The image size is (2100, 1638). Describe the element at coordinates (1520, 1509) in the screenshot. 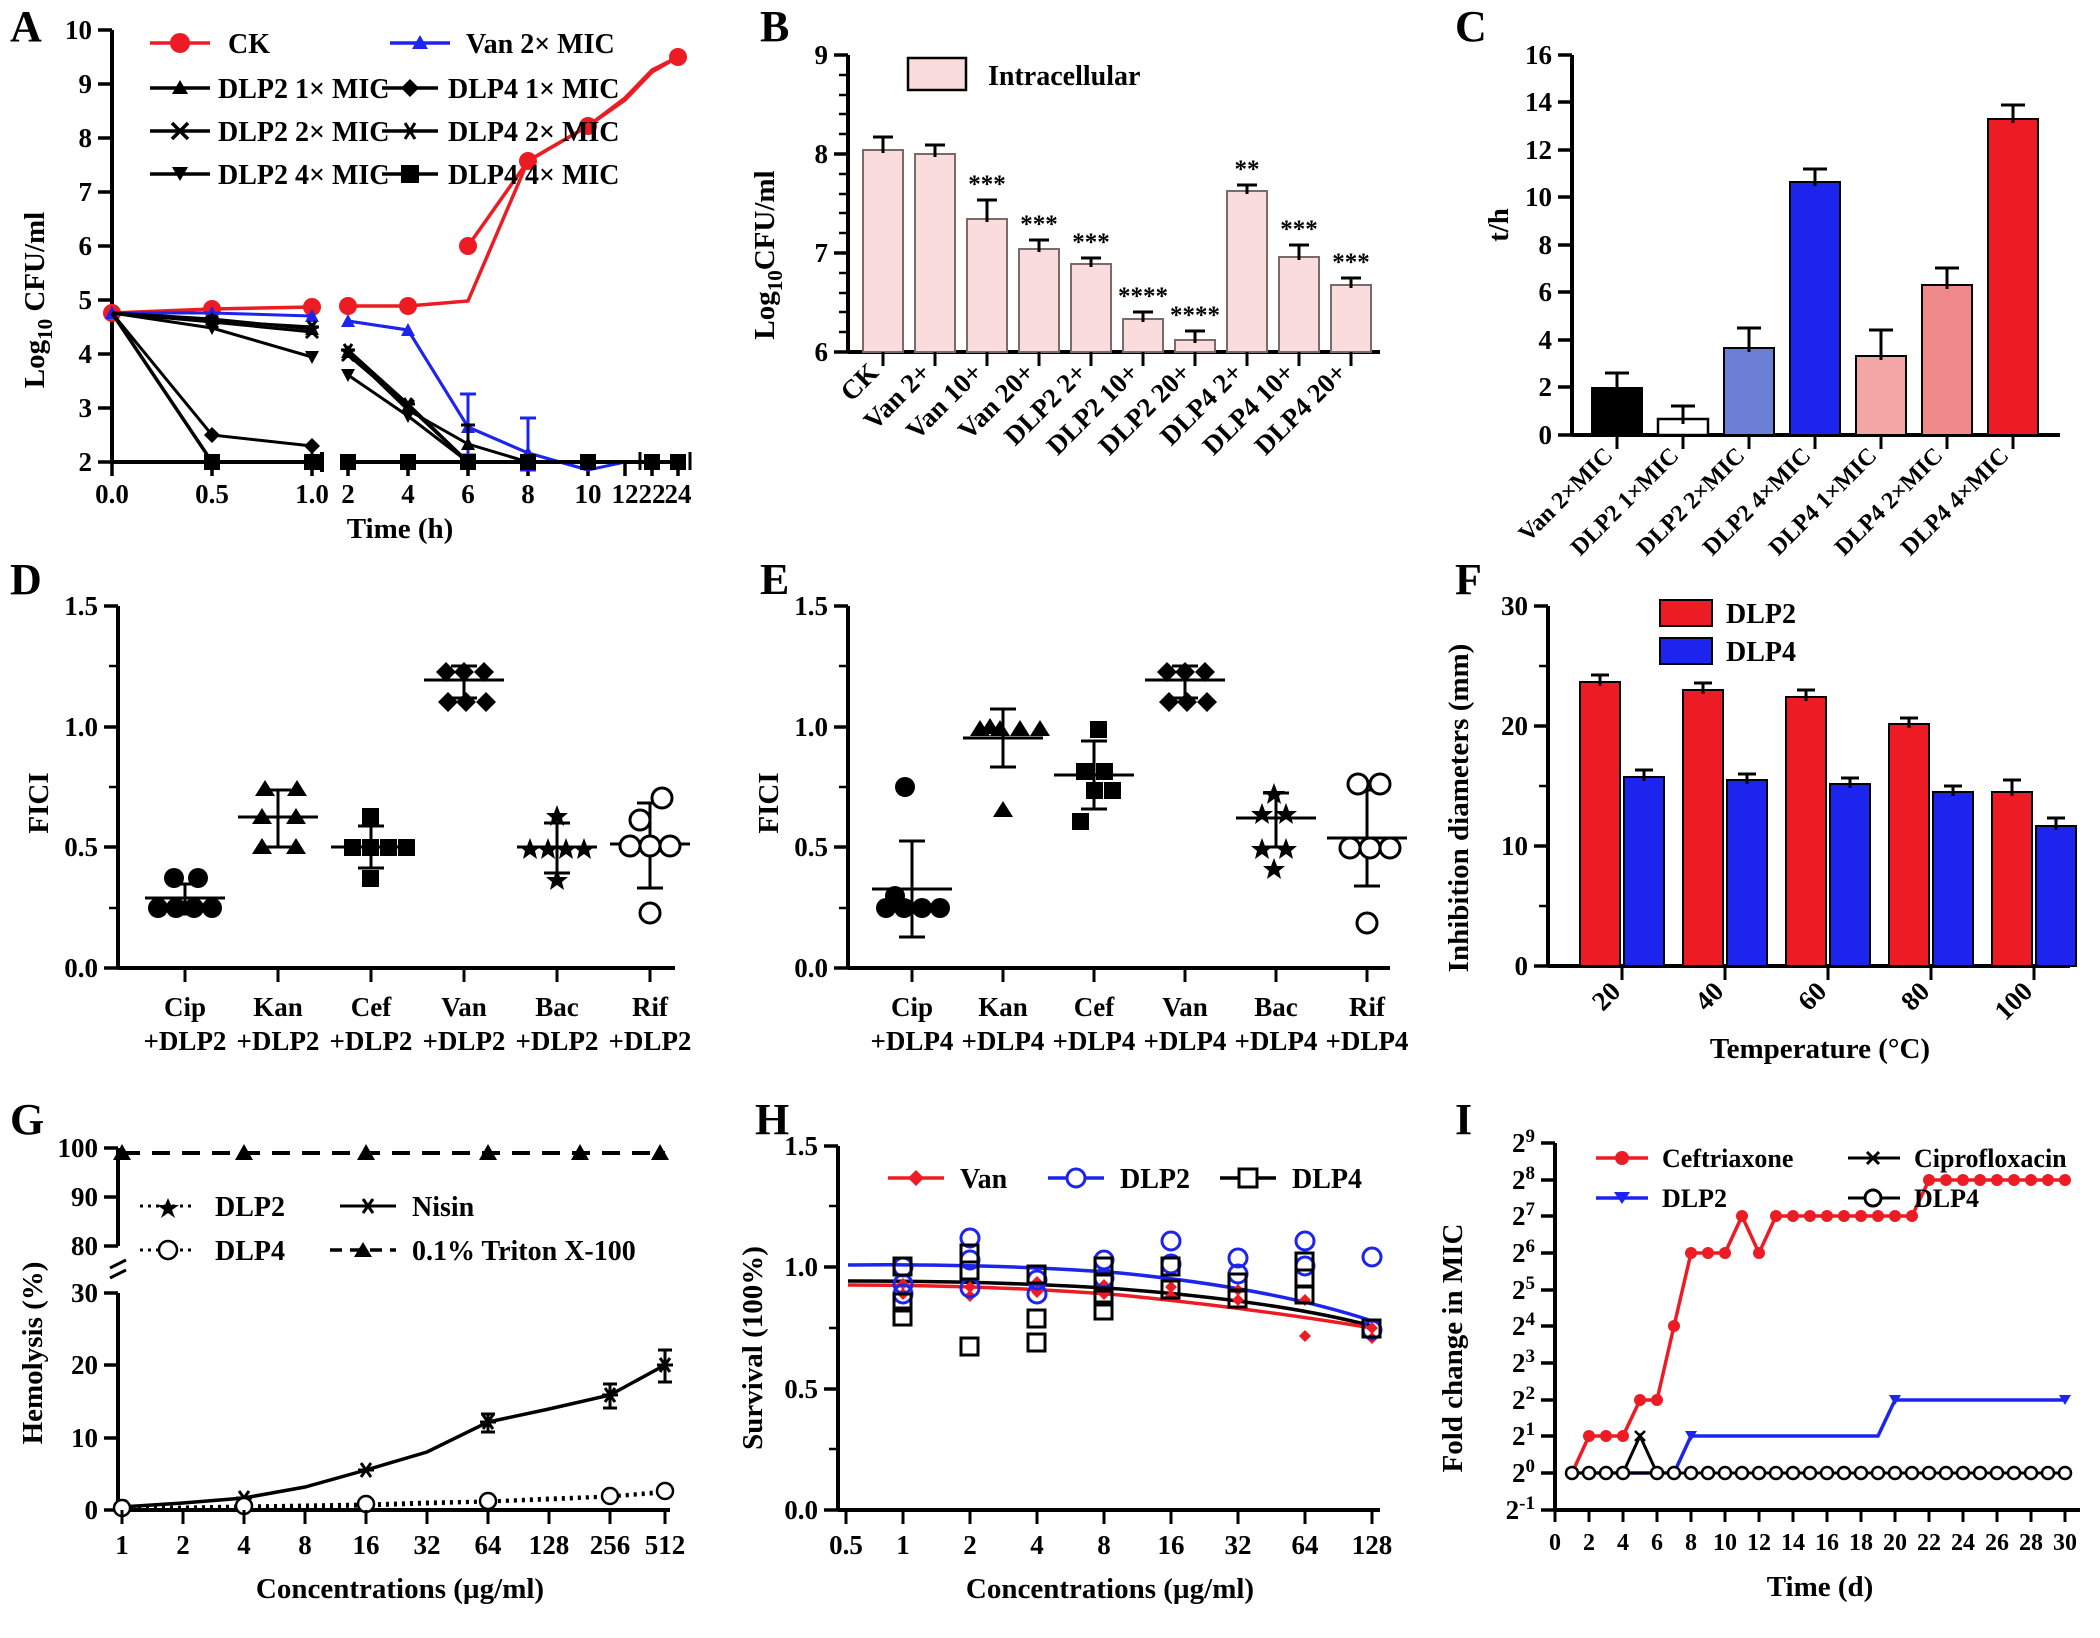

I see `svg-text: 2-1` at that location.